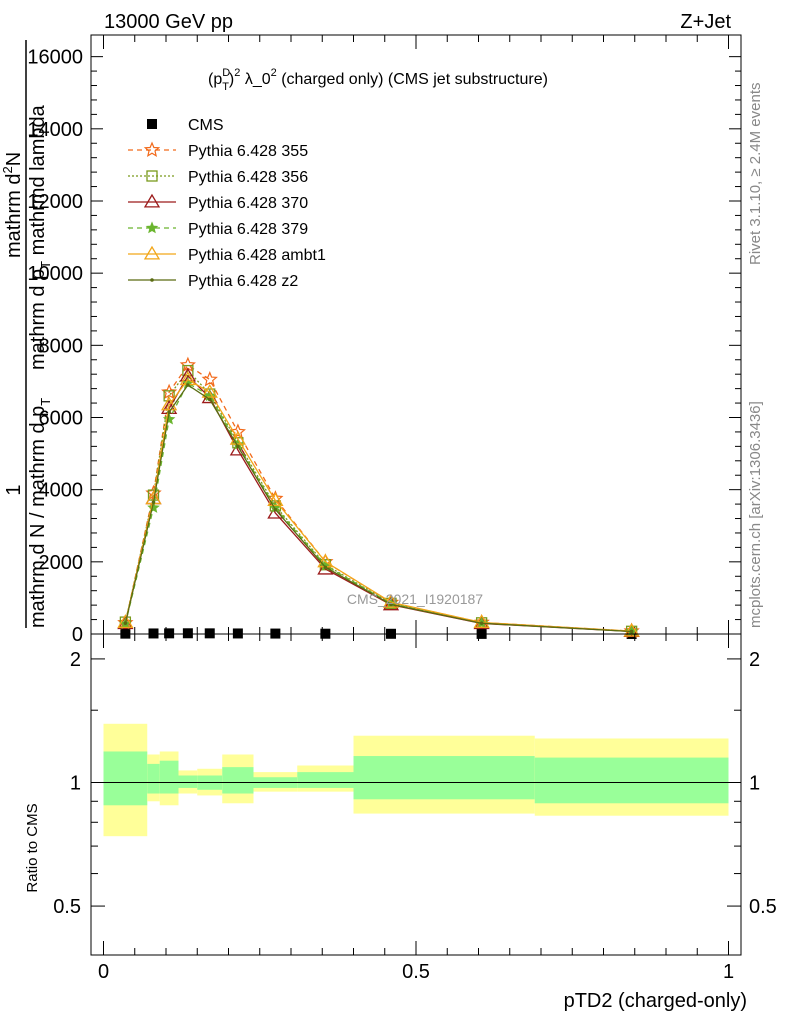 This screenshot has width=786, height=1024. I want to click on ratio-ytick-label-left: 0.5, so click(67, 907).